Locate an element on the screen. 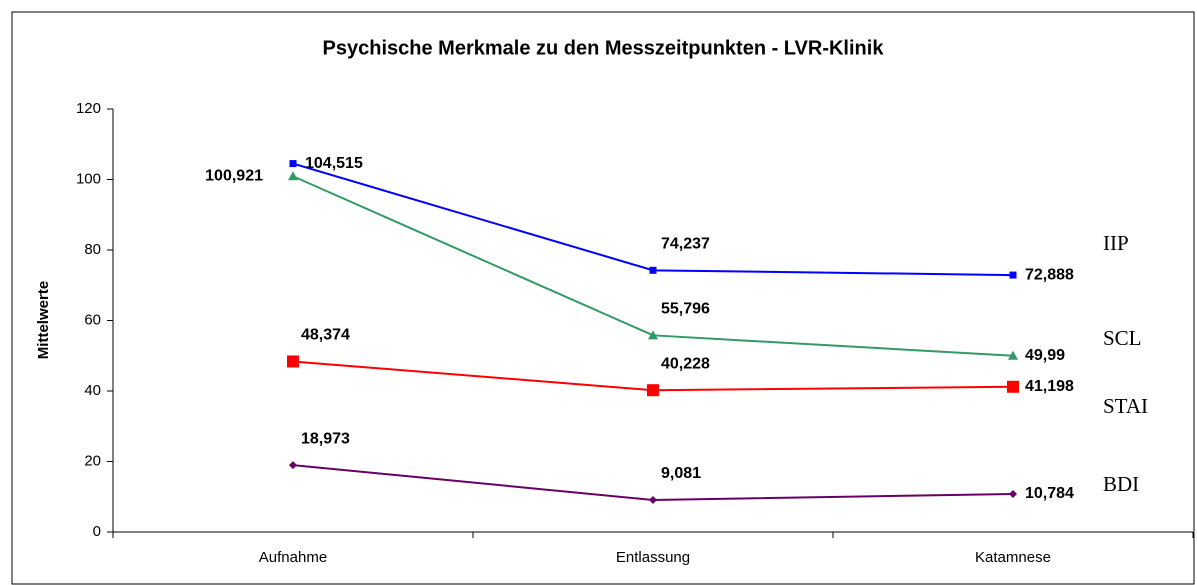  data-label: 10,784 is located at coordinates (1049, 493).